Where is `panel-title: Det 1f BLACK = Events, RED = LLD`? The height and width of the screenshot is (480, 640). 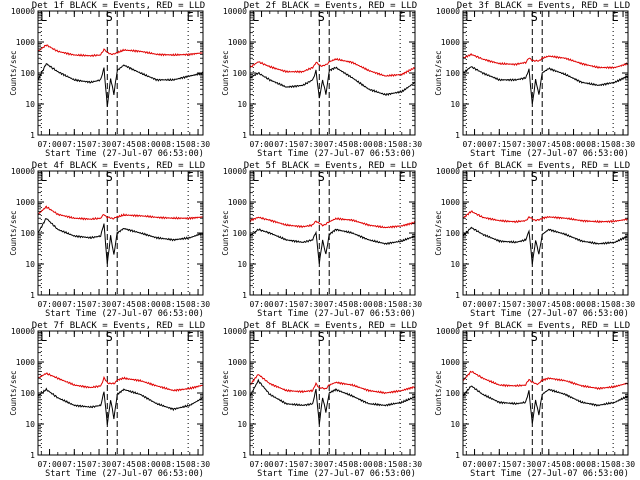 panel-title: Det 1f BLACK = Events, RED = LLD is located at coordinates (118, 6).